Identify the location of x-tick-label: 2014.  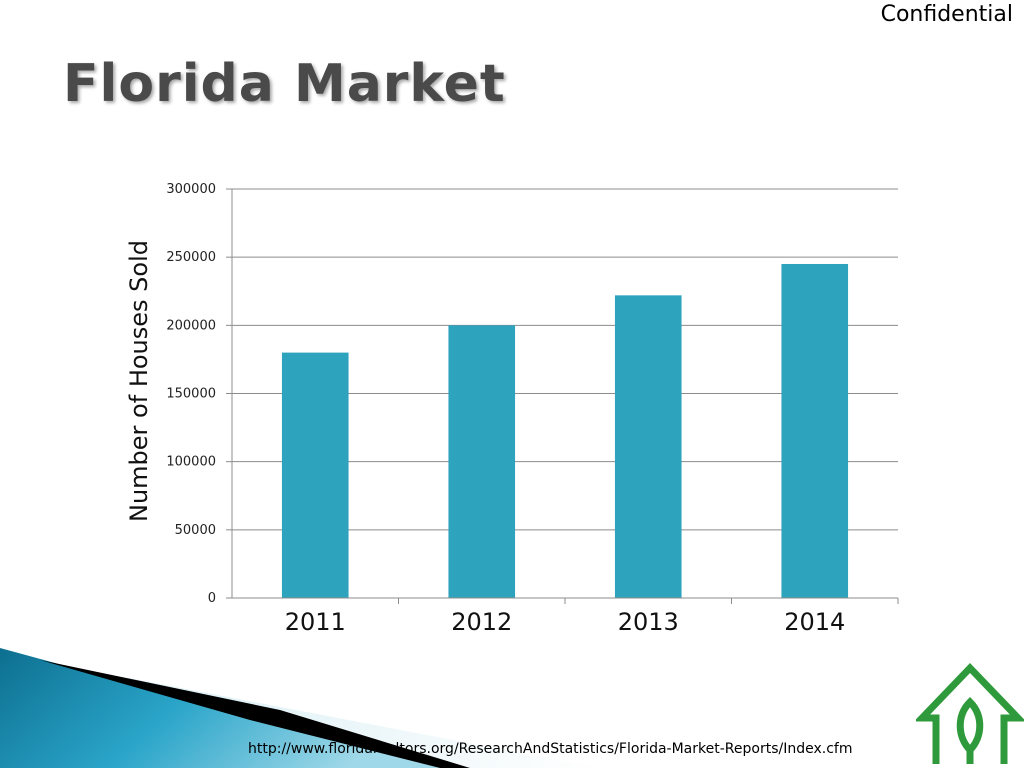
(814, 622).